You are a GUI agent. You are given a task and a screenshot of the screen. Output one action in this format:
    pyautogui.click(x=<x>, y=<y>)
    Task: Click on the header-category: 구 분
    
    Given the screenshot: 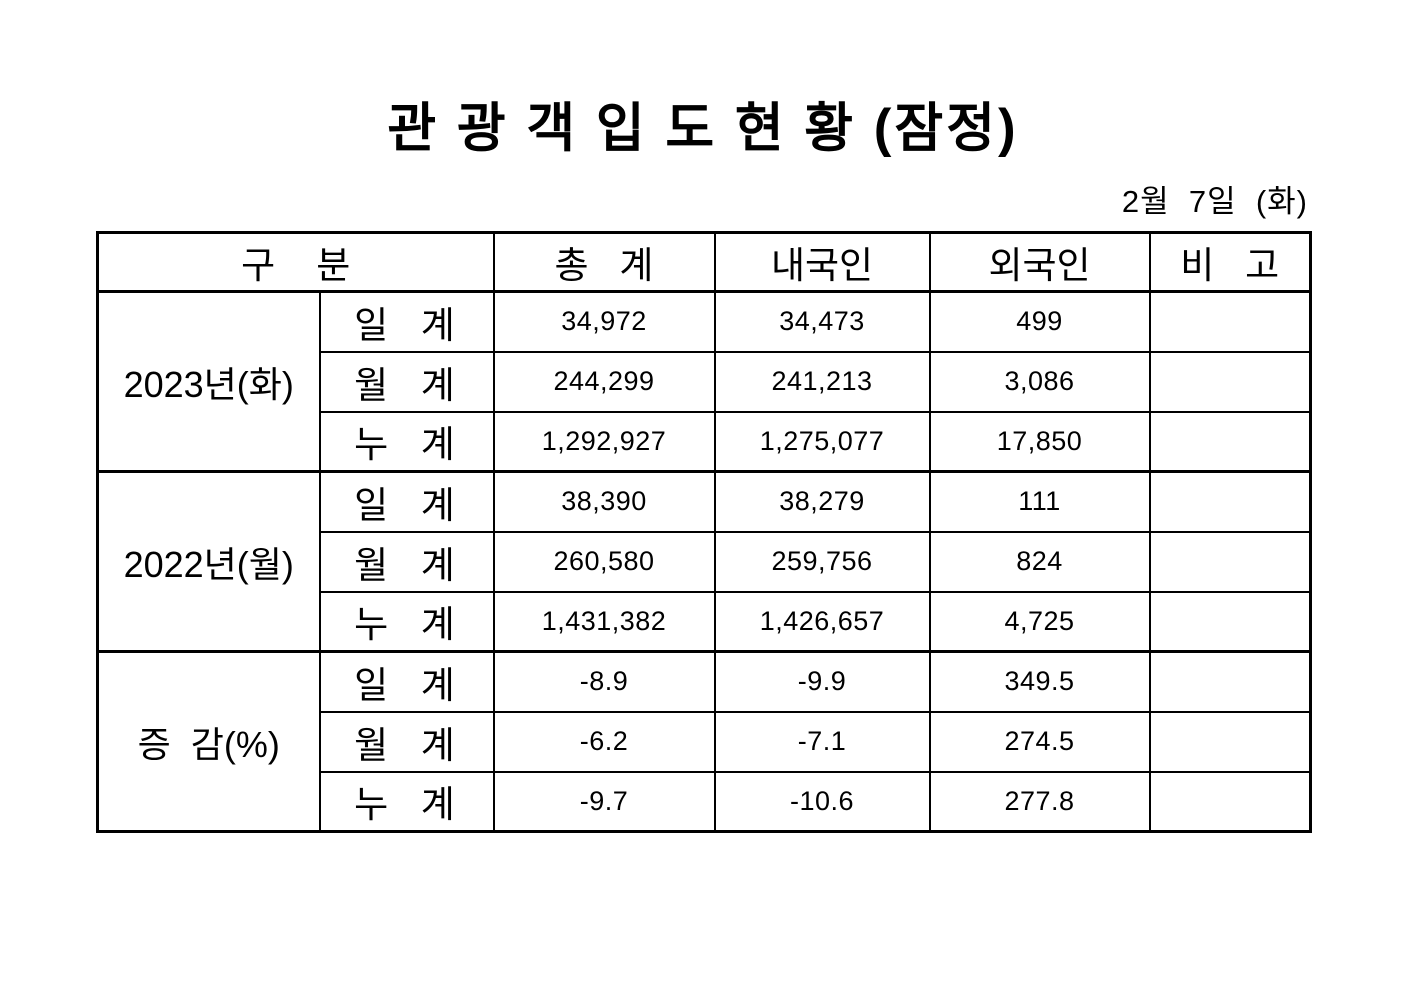 What is the action you would take?
    pyautogui.click(x=295, y=262)
    